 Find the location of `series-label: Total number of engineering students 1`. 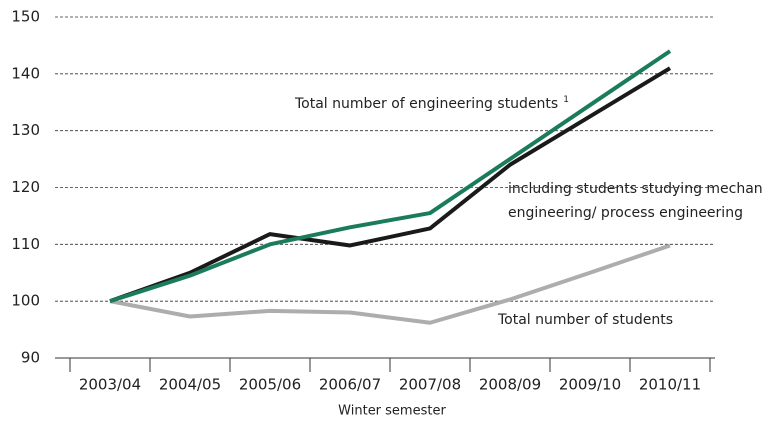

series-label: Total number of engineering students 1 is located at coordinates (431, 104).